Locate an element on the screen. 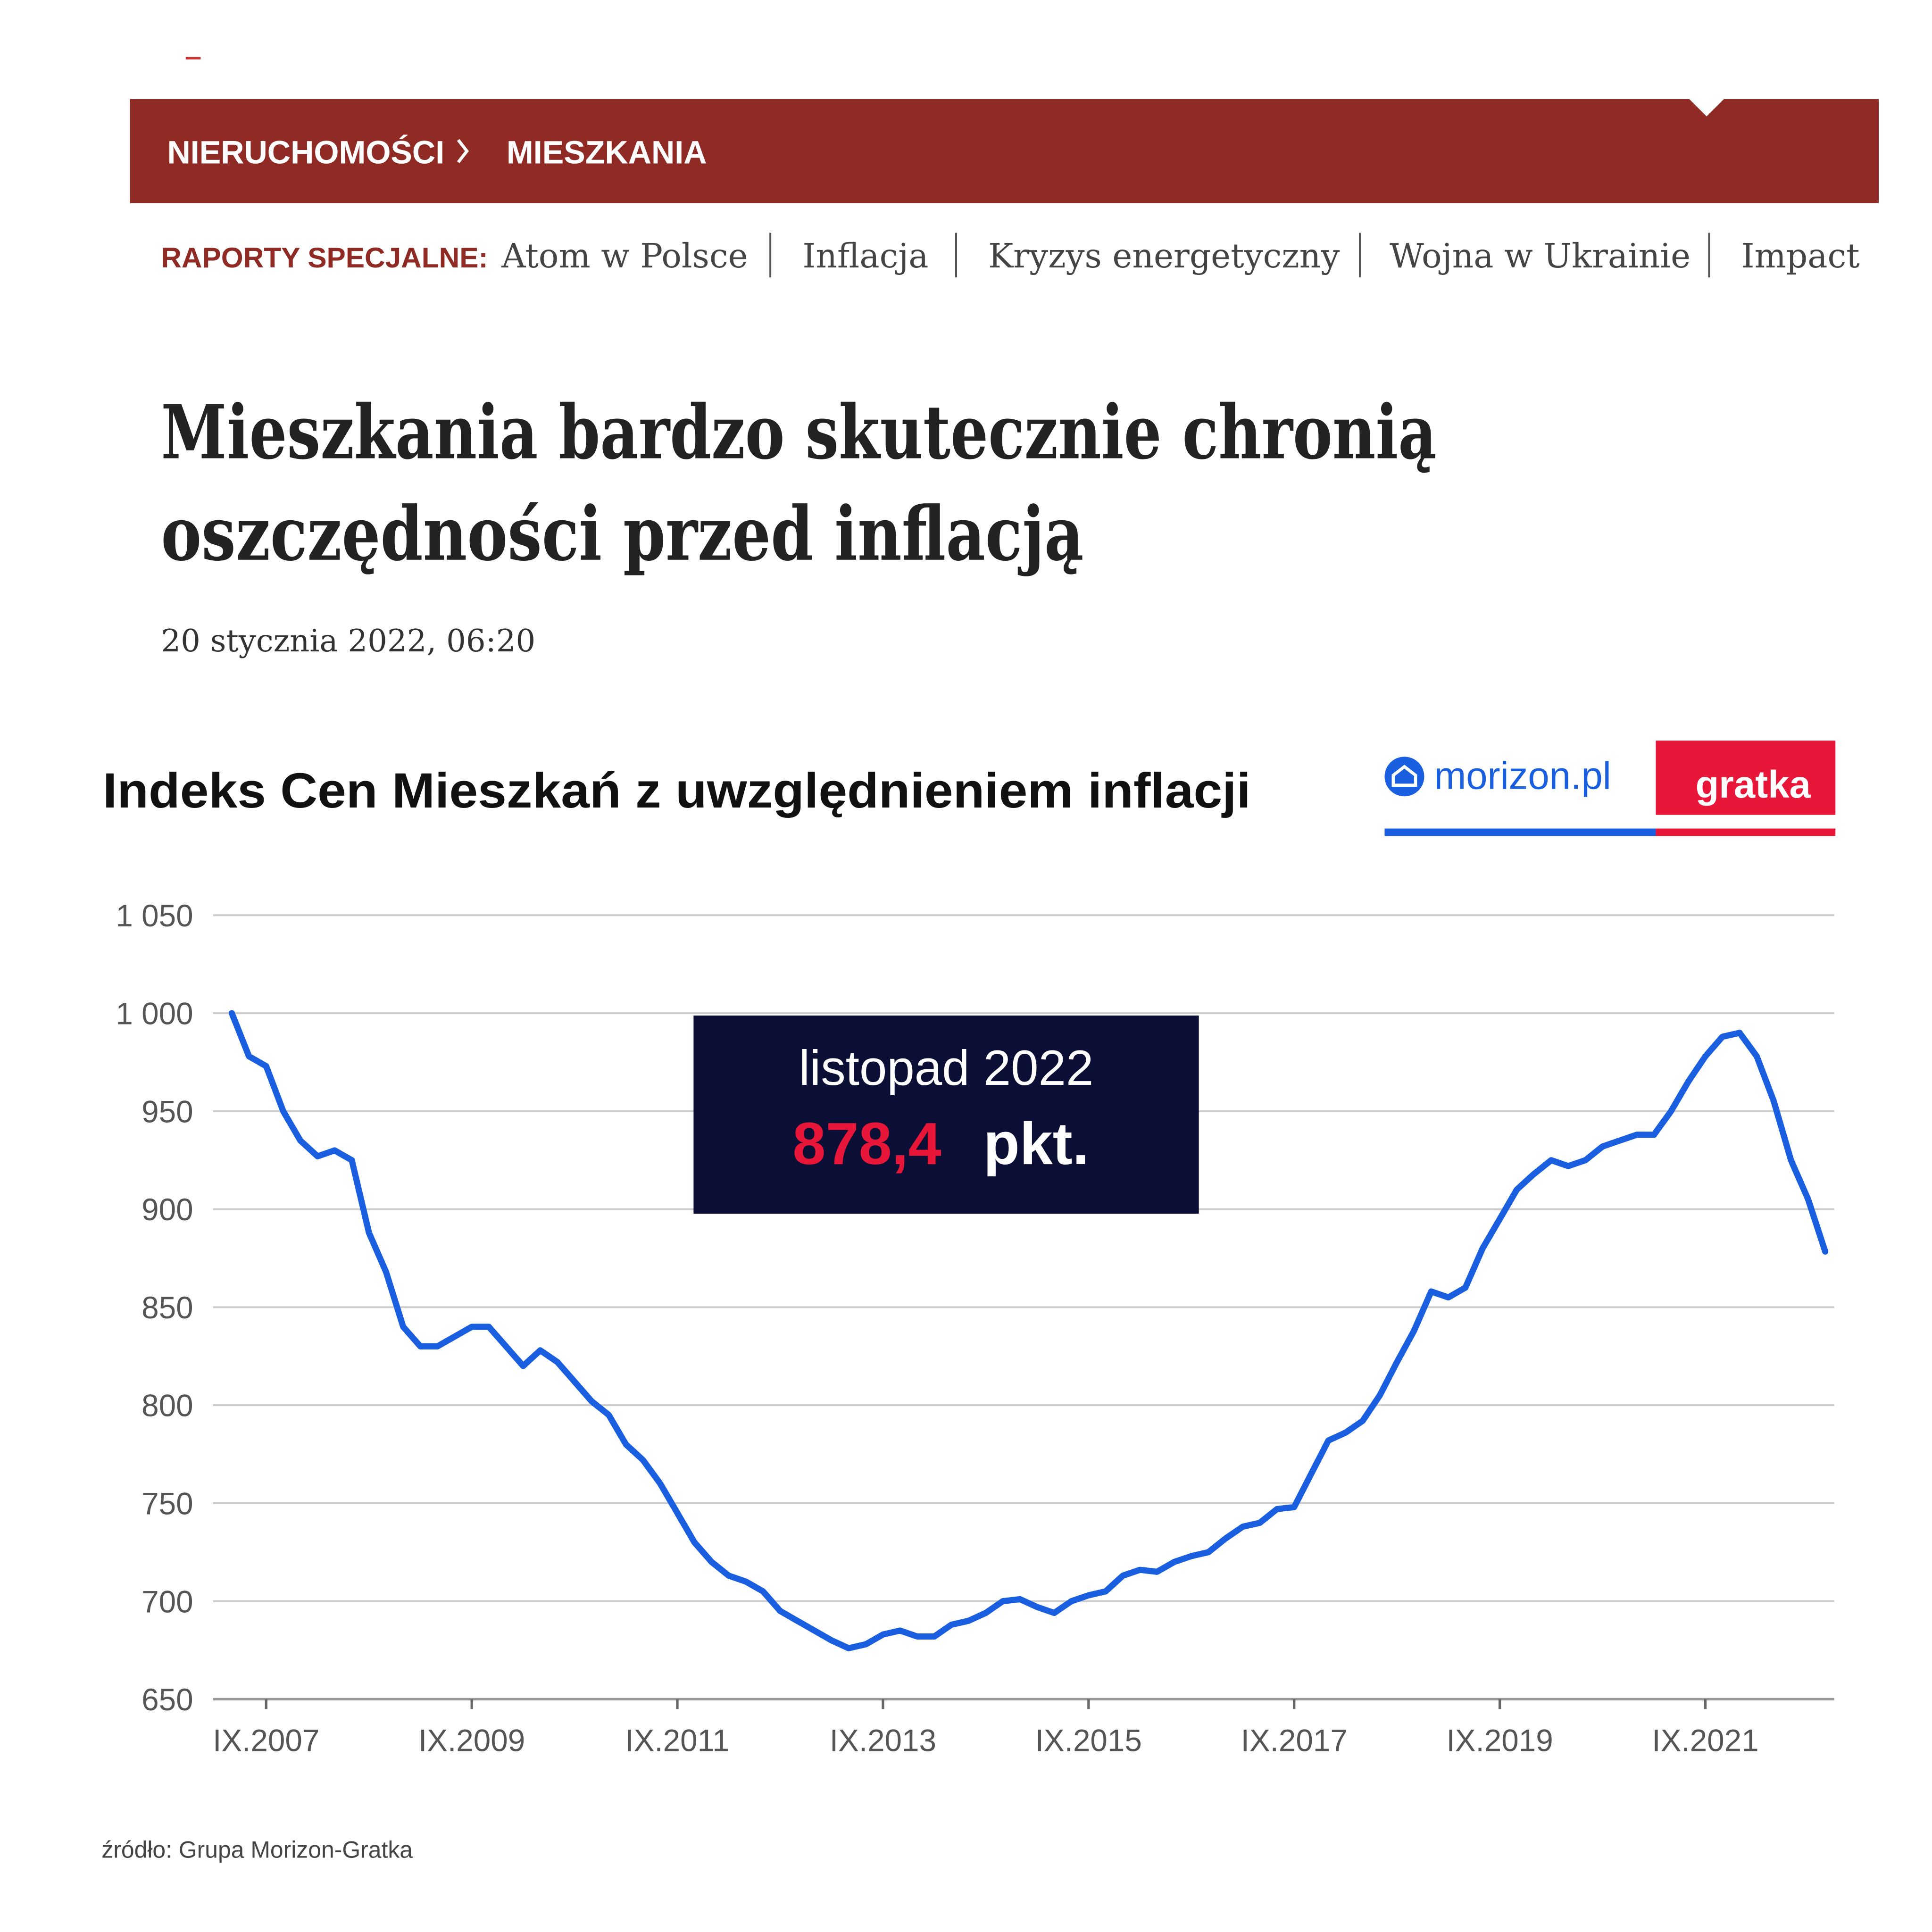  annotation-value: 878,4 is located at coordinates (866, 1143).